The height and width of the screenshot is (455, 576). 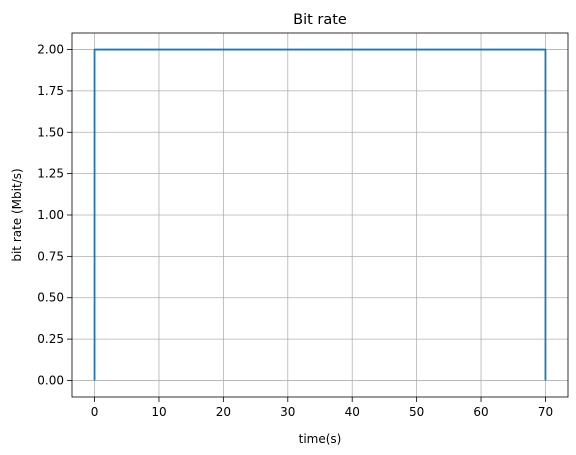 I want to click on y-tick-label: 0.75, so click(x=50, y=256).